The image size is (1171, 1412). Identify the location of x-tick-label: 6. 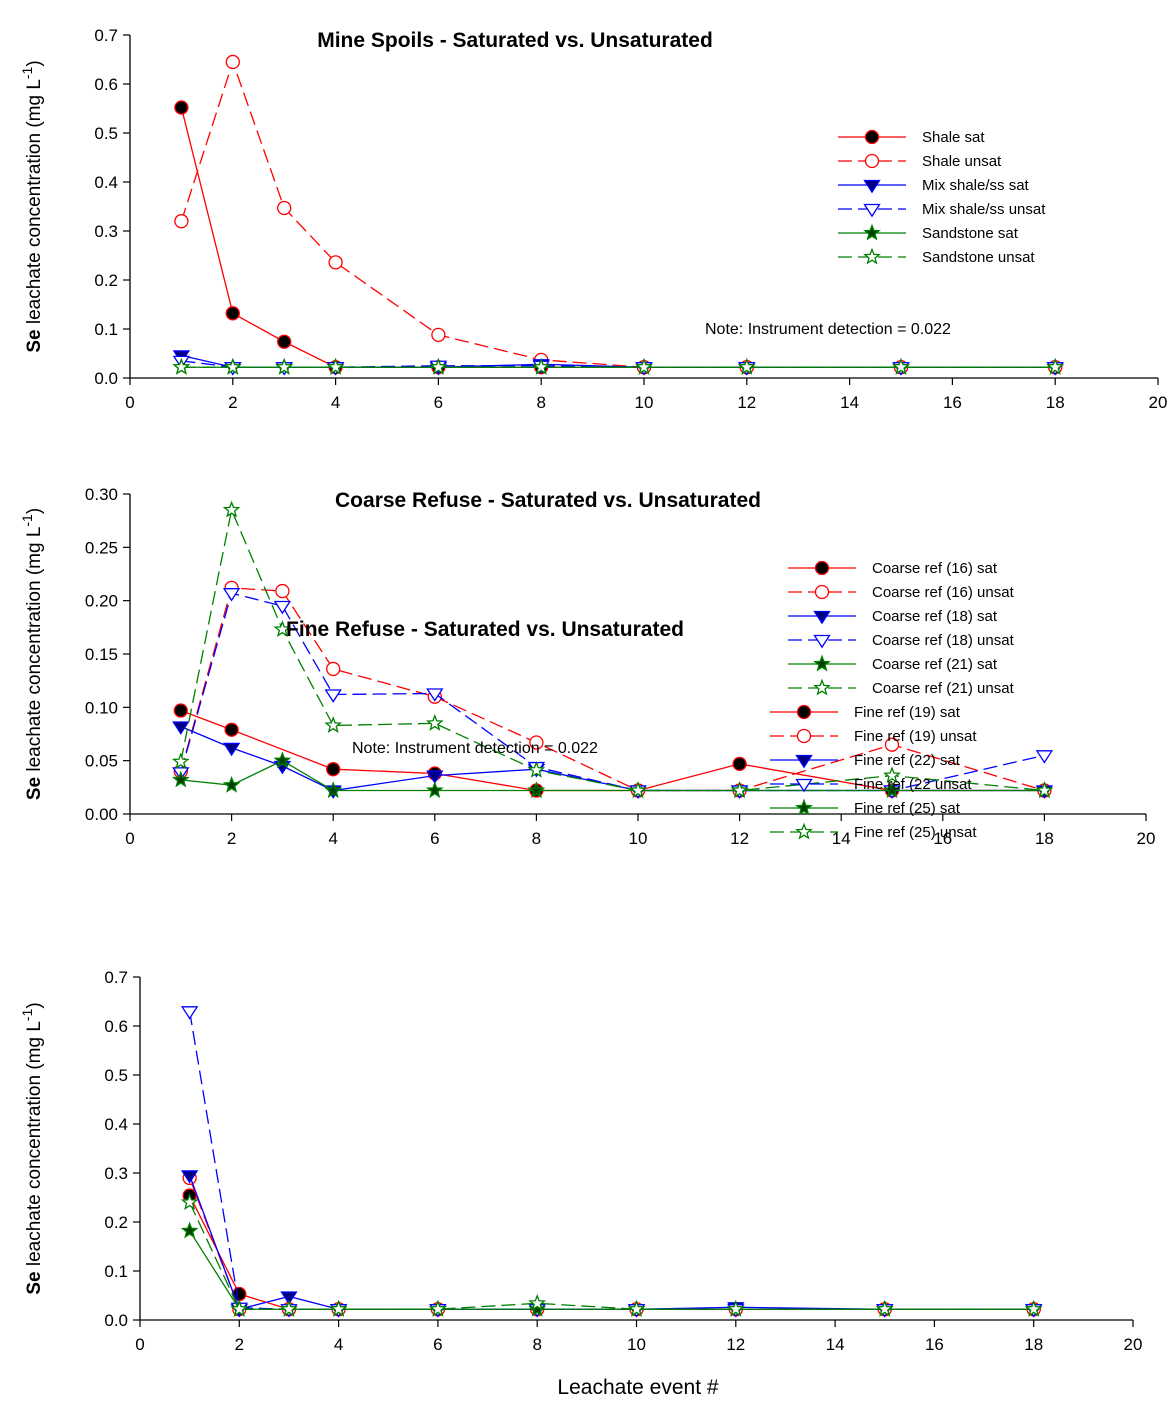
(438, 402).